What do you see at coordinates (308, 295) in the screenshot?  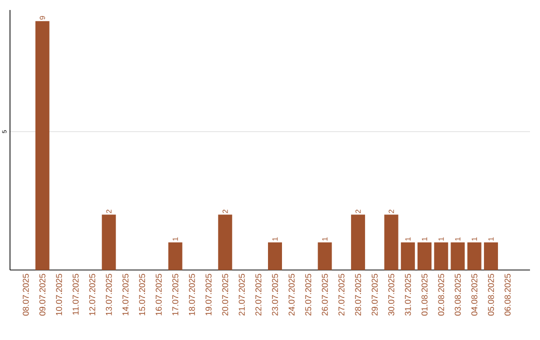 I see `x-tick-label: 25.07.2025` at bounding box center [308, 295].